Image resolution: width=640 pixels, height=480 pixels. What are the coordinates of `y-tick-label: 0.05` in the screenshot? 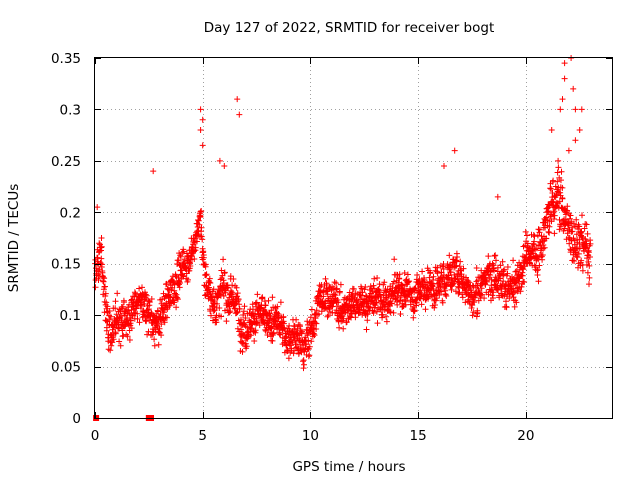 It's located at (66, 368).